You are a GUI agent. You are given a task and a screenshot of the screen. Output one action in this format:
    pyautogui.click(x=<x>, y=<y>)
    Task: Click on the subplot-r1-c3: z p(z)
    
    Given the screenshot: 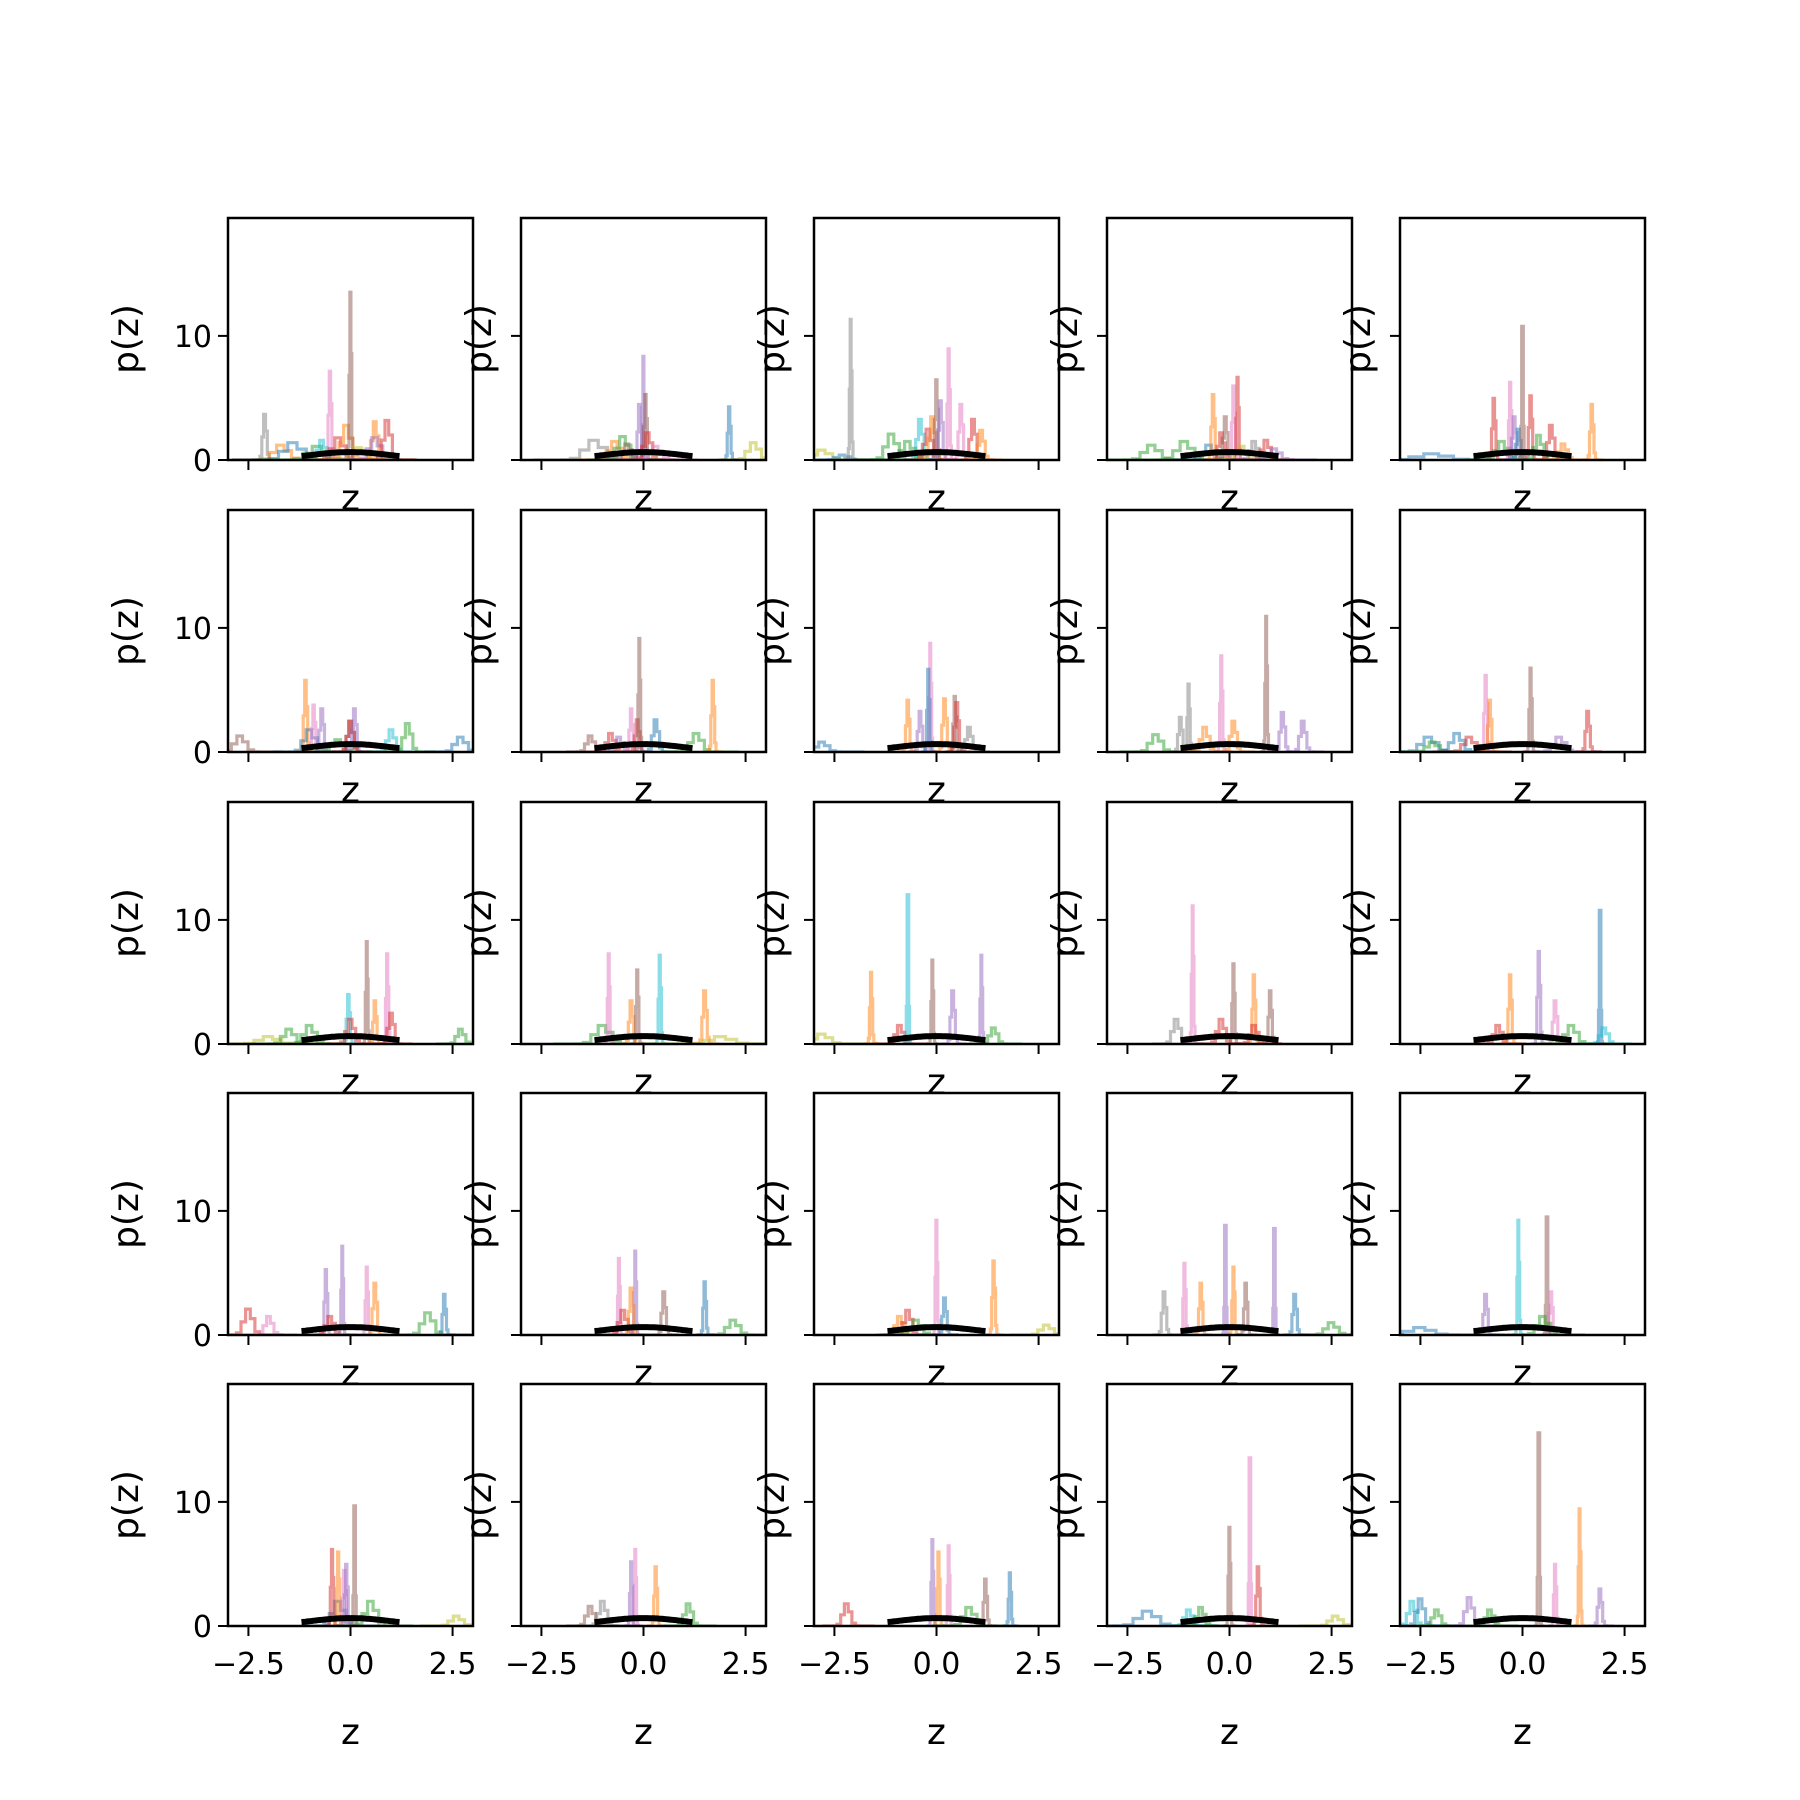 What is the action you would take?
    pyautogui.click(x=1199, y=659)
    